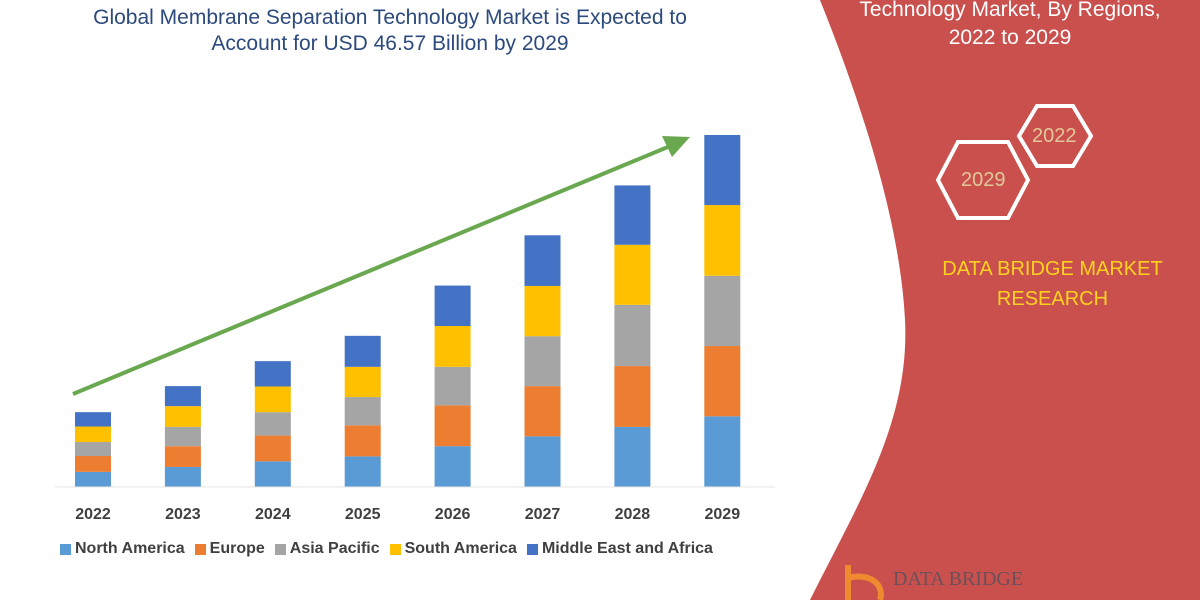 The image size is (1200, 600). I want to click on brand-line-2: RESEARCH, so click(1052, 299).